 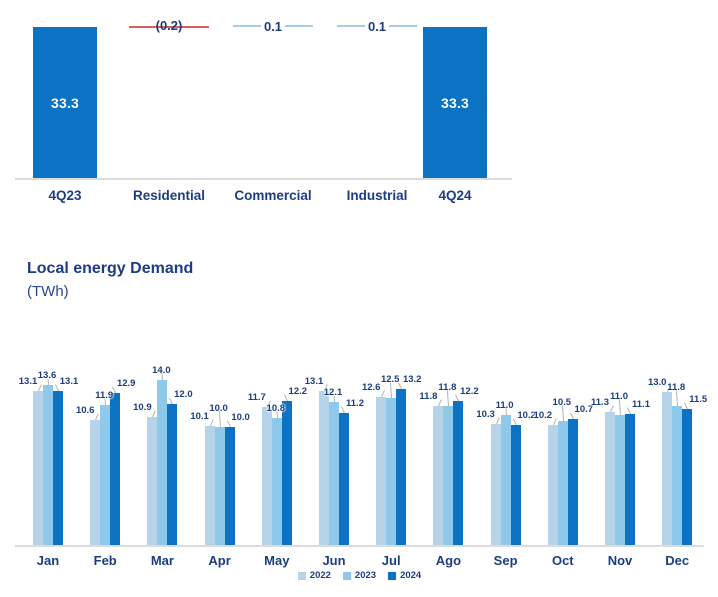 I want to click on bar-value-label: 10.7, so click(x=584, y=409).